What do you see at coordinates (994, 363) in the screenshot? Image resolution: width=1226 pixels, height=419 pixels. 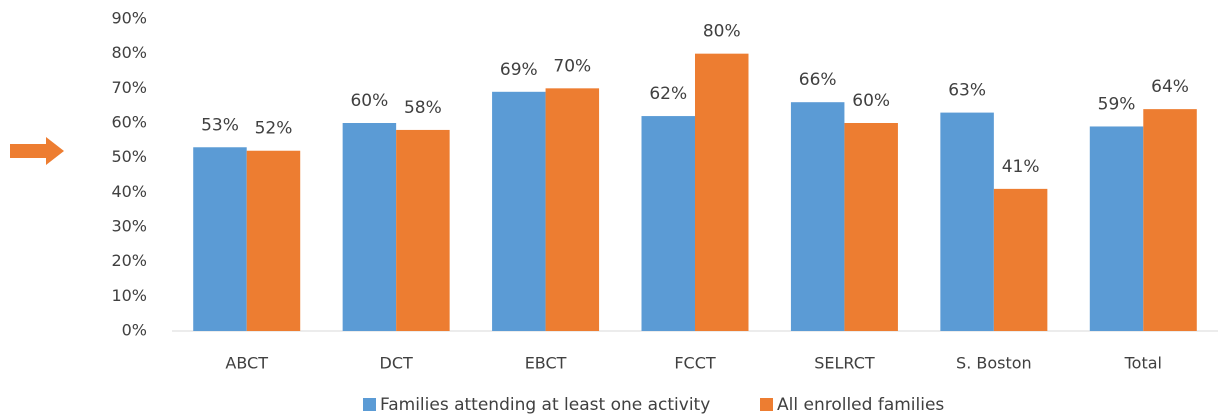 I see `x-tick-label: S. Boston` at bounding box center [994, 363].